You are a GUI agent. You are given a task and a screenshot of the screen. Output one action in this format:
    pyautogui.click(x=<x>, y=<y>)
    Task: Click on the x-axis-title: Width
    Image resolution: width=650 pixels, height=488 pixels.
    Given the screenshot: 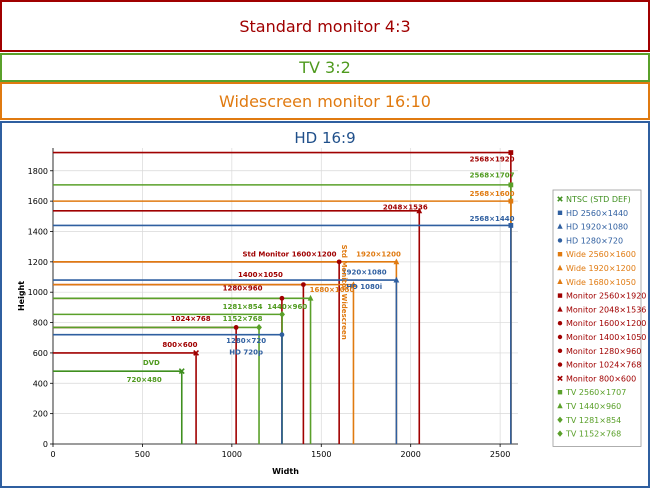 What is the action you would take?
    pyautogui.click(x=285, y=471)
    